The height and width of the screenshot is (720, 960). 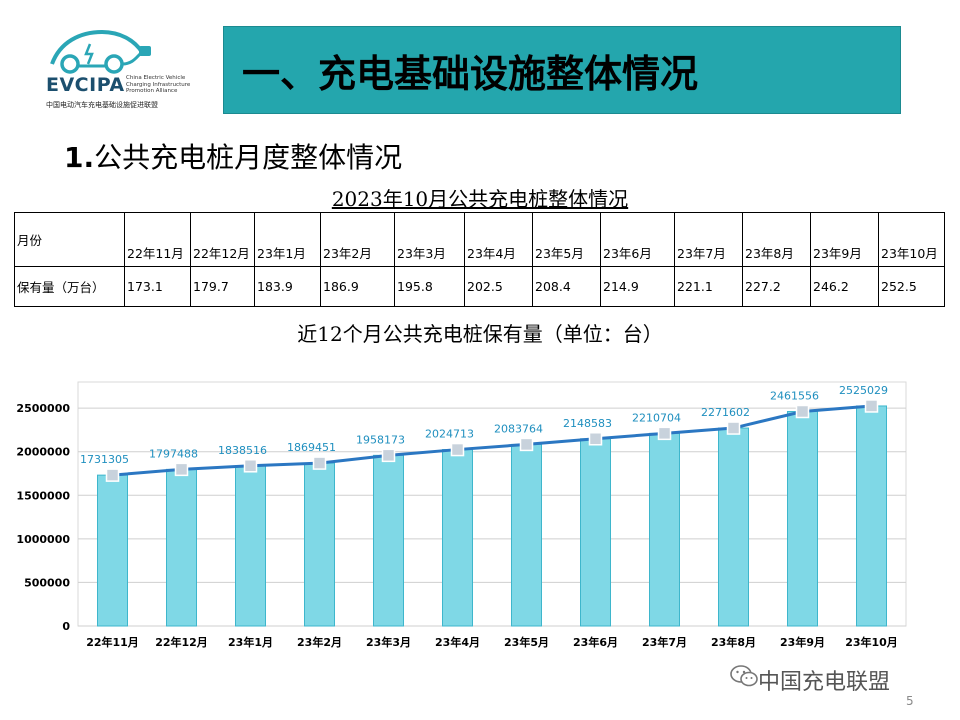 What do you see at coordinates (637, 239) in the screenshot?
I see `month-cell: 23年6月` at bounding box center [637, 239].